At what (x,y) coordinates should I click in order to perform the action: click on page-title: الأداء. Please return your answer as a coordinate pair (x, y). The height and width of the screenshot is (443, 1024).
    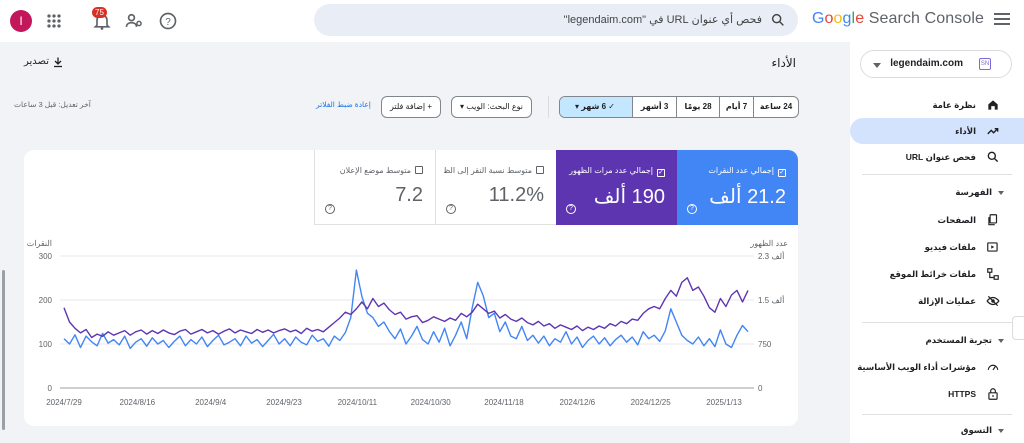
    Looking at the image, I should click on (784, 63).